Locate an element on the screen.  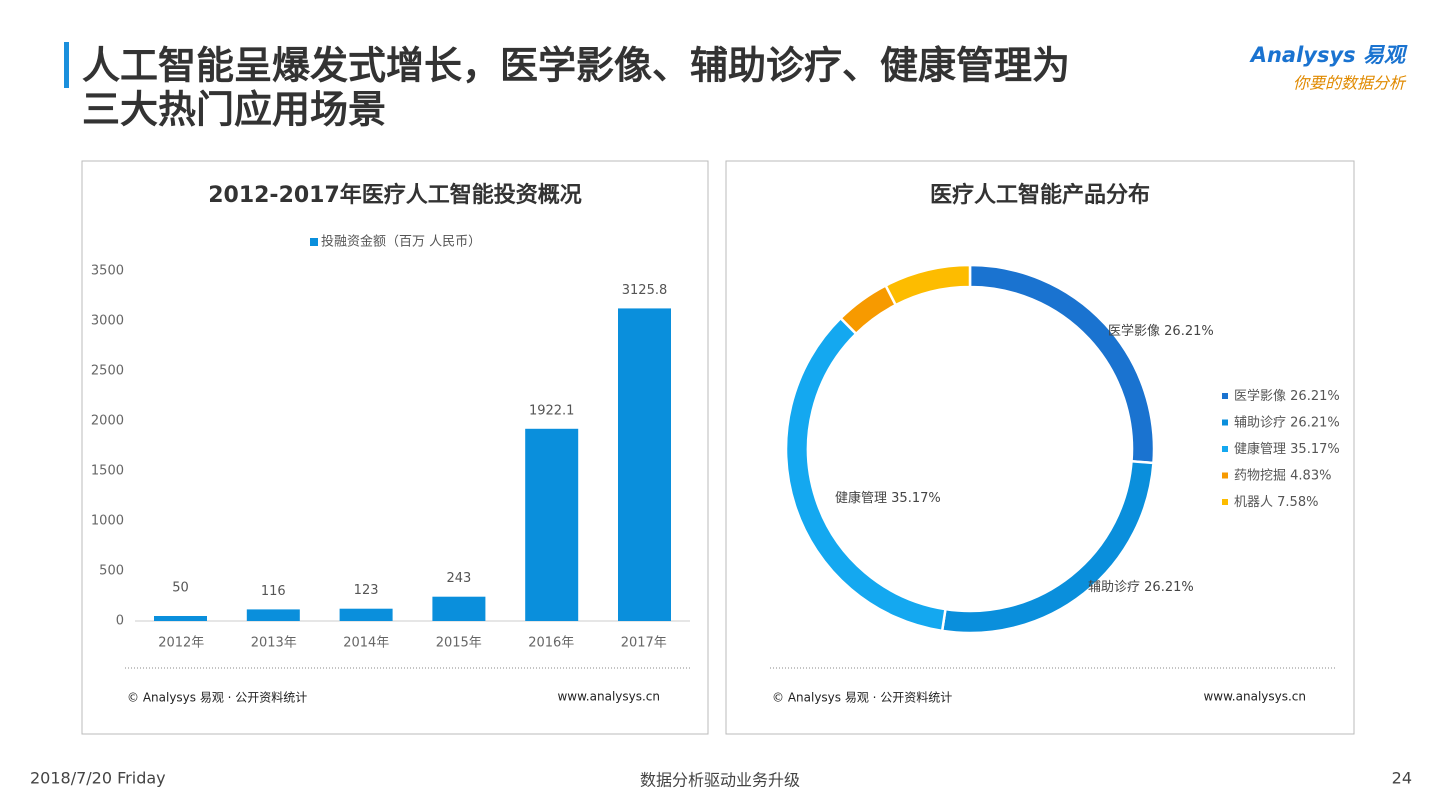
legend-category: 机器人 is located at coordinates (1253, 502).